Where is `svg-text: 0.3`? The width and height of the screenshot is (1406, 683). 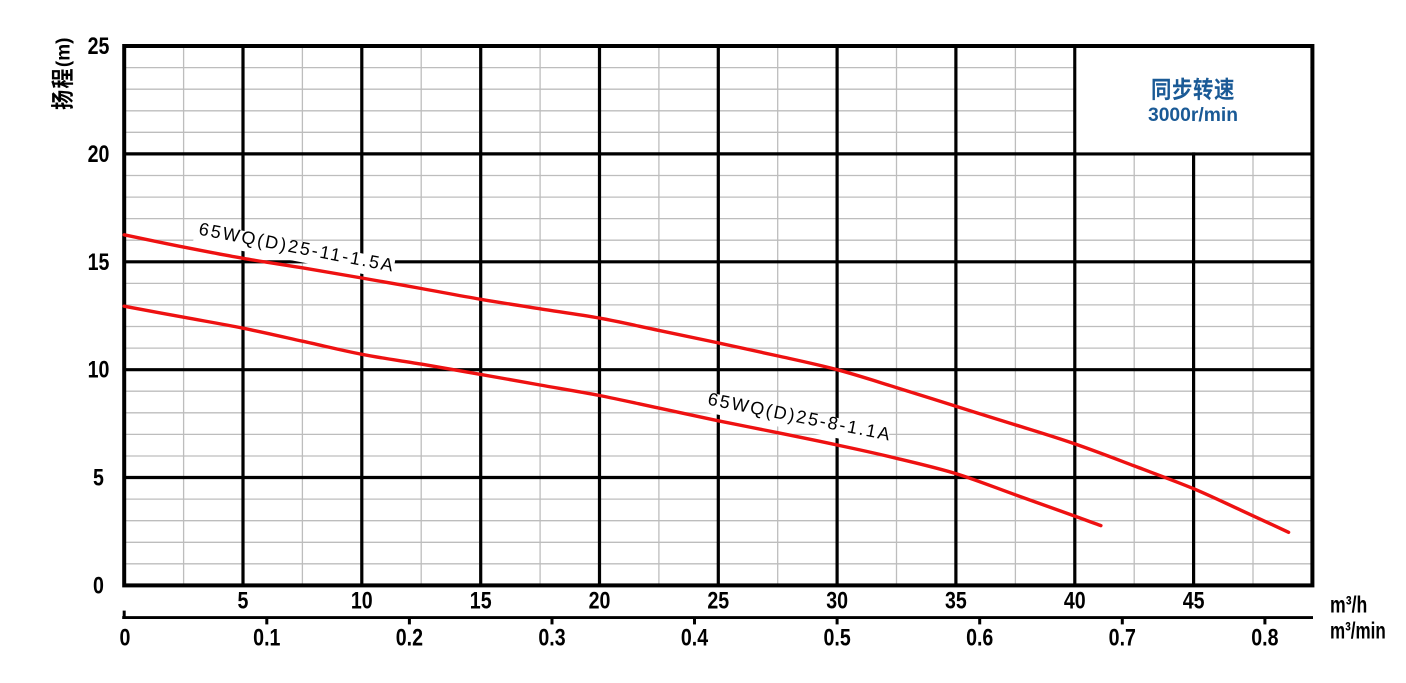
svg-text: 0.3 is located at coordinates (551, 636).